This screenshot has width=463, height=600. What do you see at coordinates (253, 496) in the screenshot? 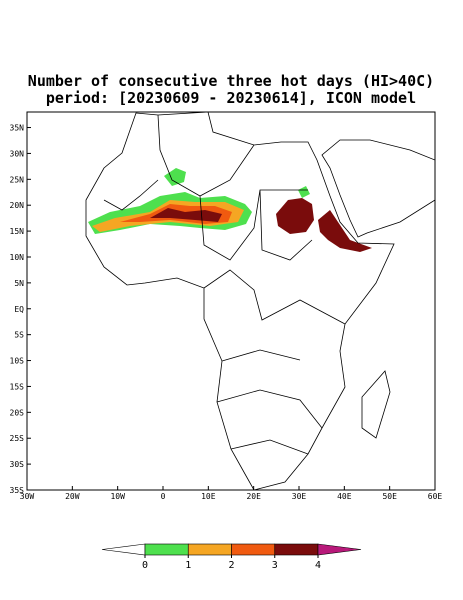
I see `x-tick-label: 20E` at bounding box center [253, 496].